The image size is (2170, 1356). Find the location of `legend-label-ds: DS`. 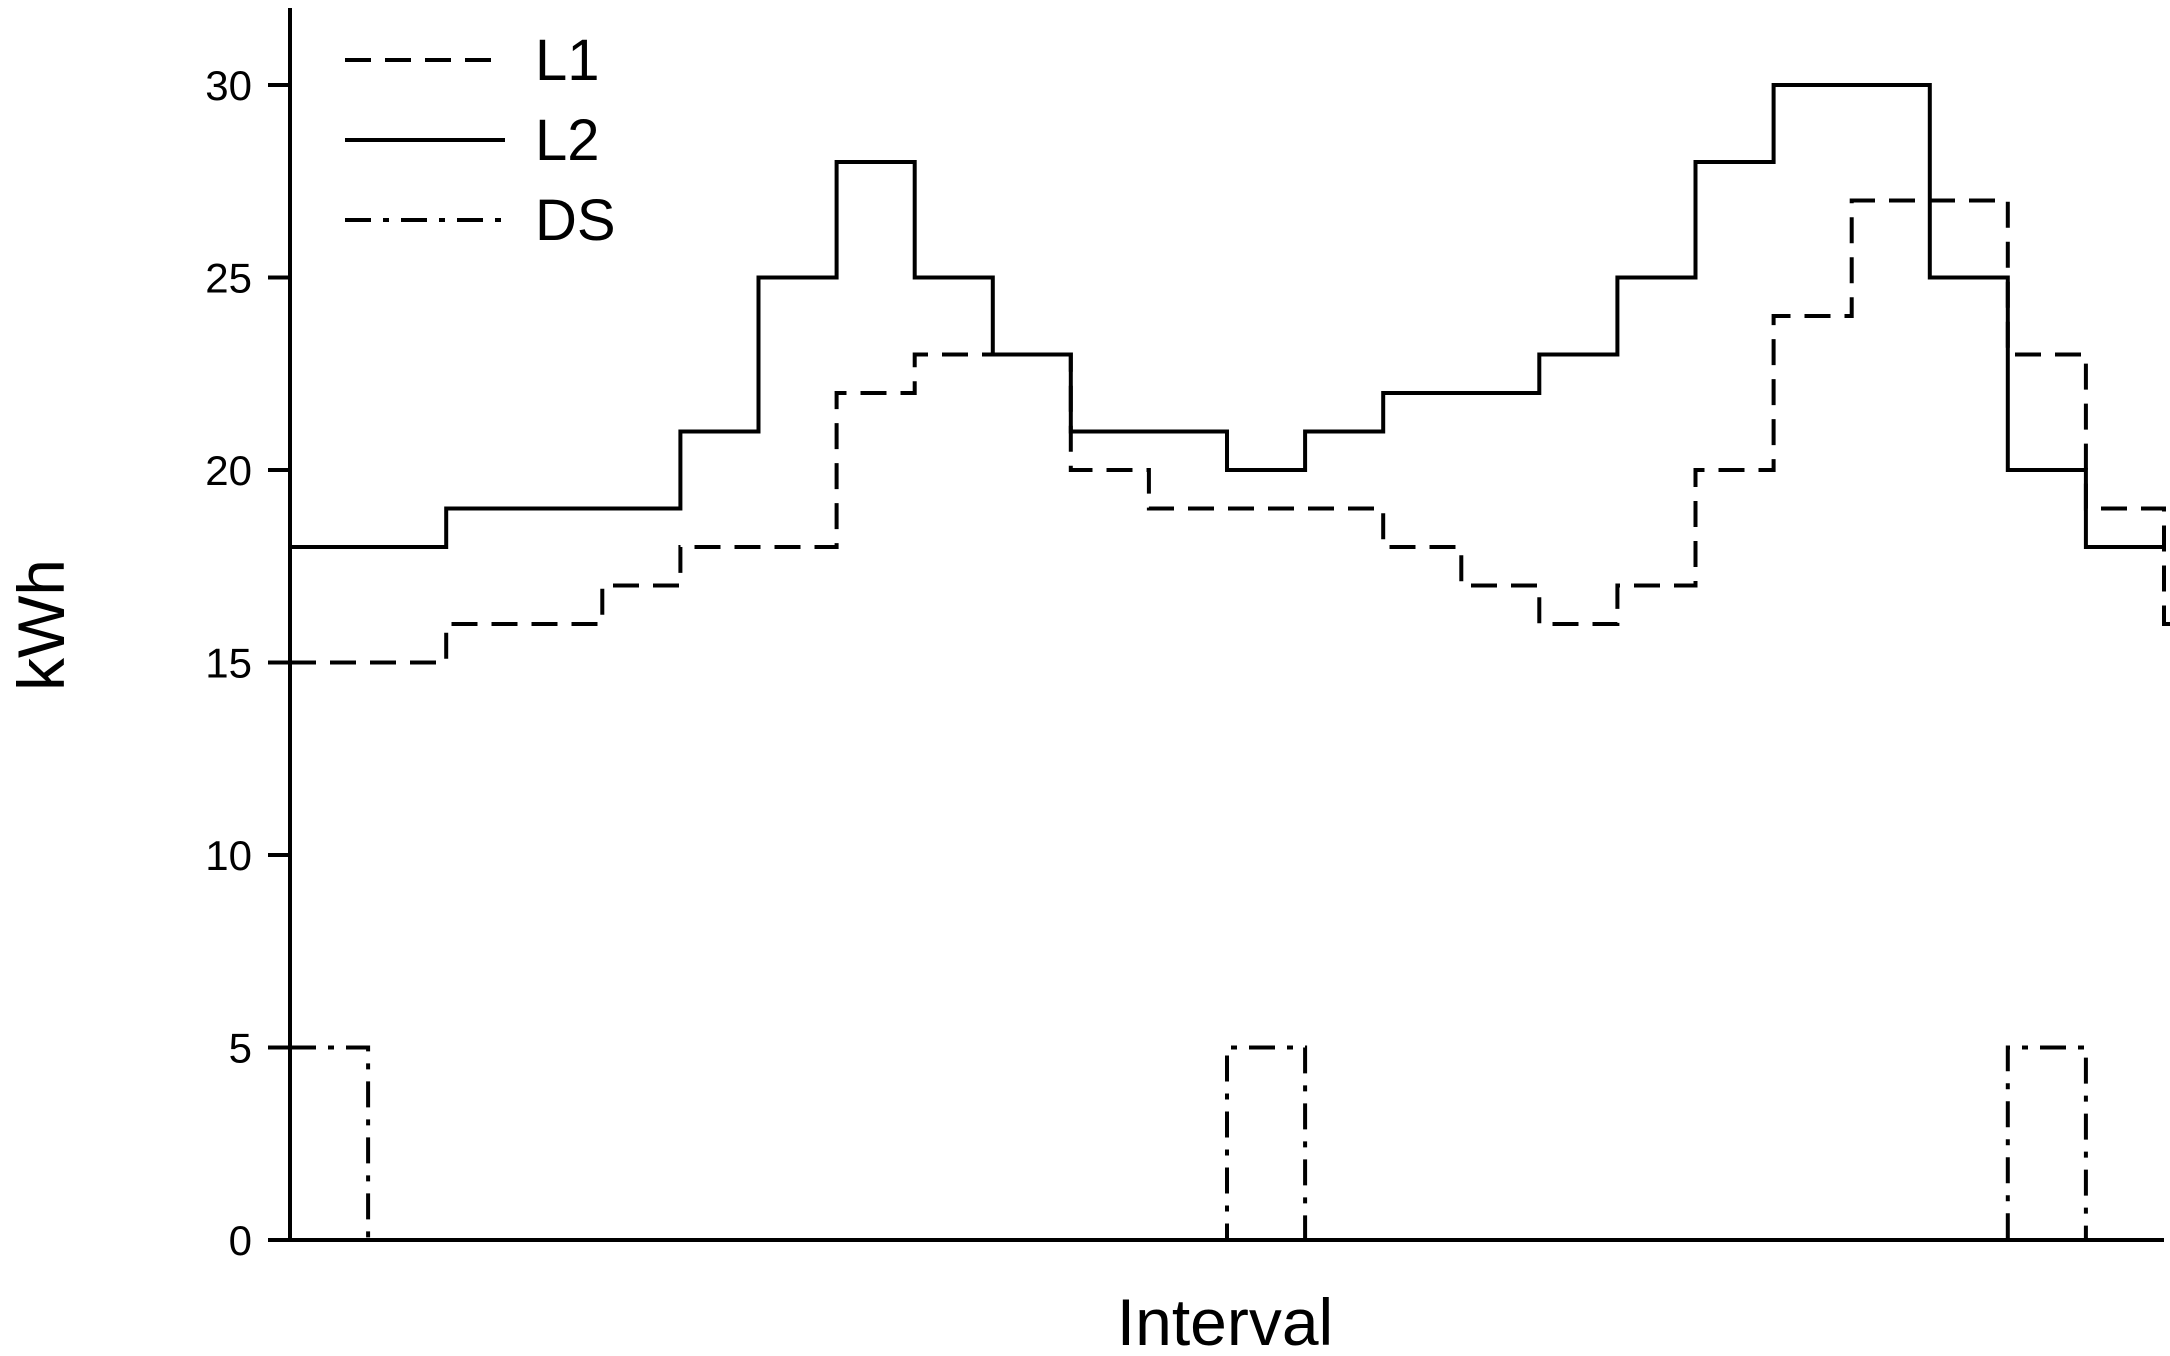

legend-label-ds: DS is located at coordinates (575, 220).